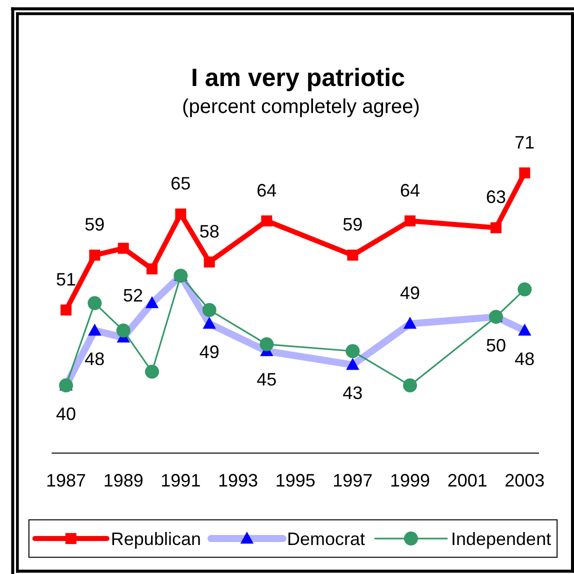 This screenshot has height=574, width=574. What do you see at coordinates (238, 480) in the screenshot?
I see `x-tick-label: 1993` at bounding box center [238, 480].